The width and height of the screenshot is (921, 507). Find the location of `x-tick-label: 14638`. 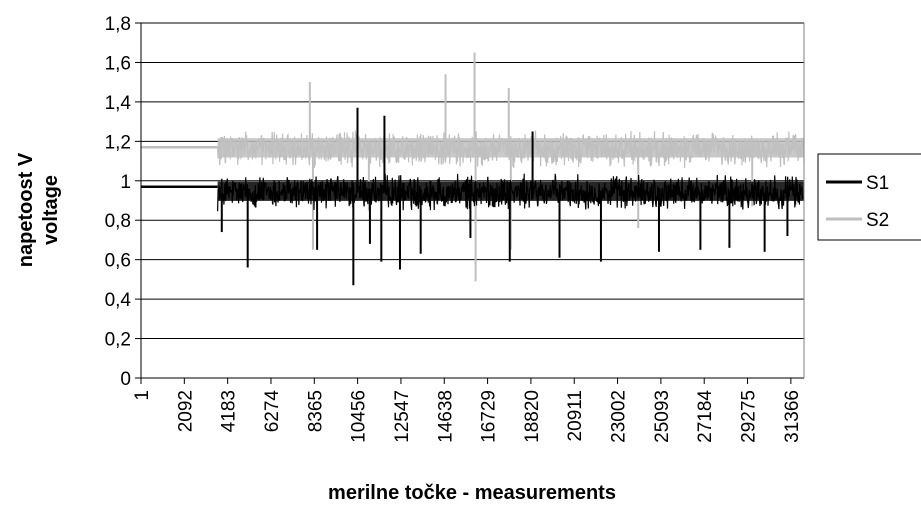

x-tick-label: 14638 is located at coordinates (445, 416).